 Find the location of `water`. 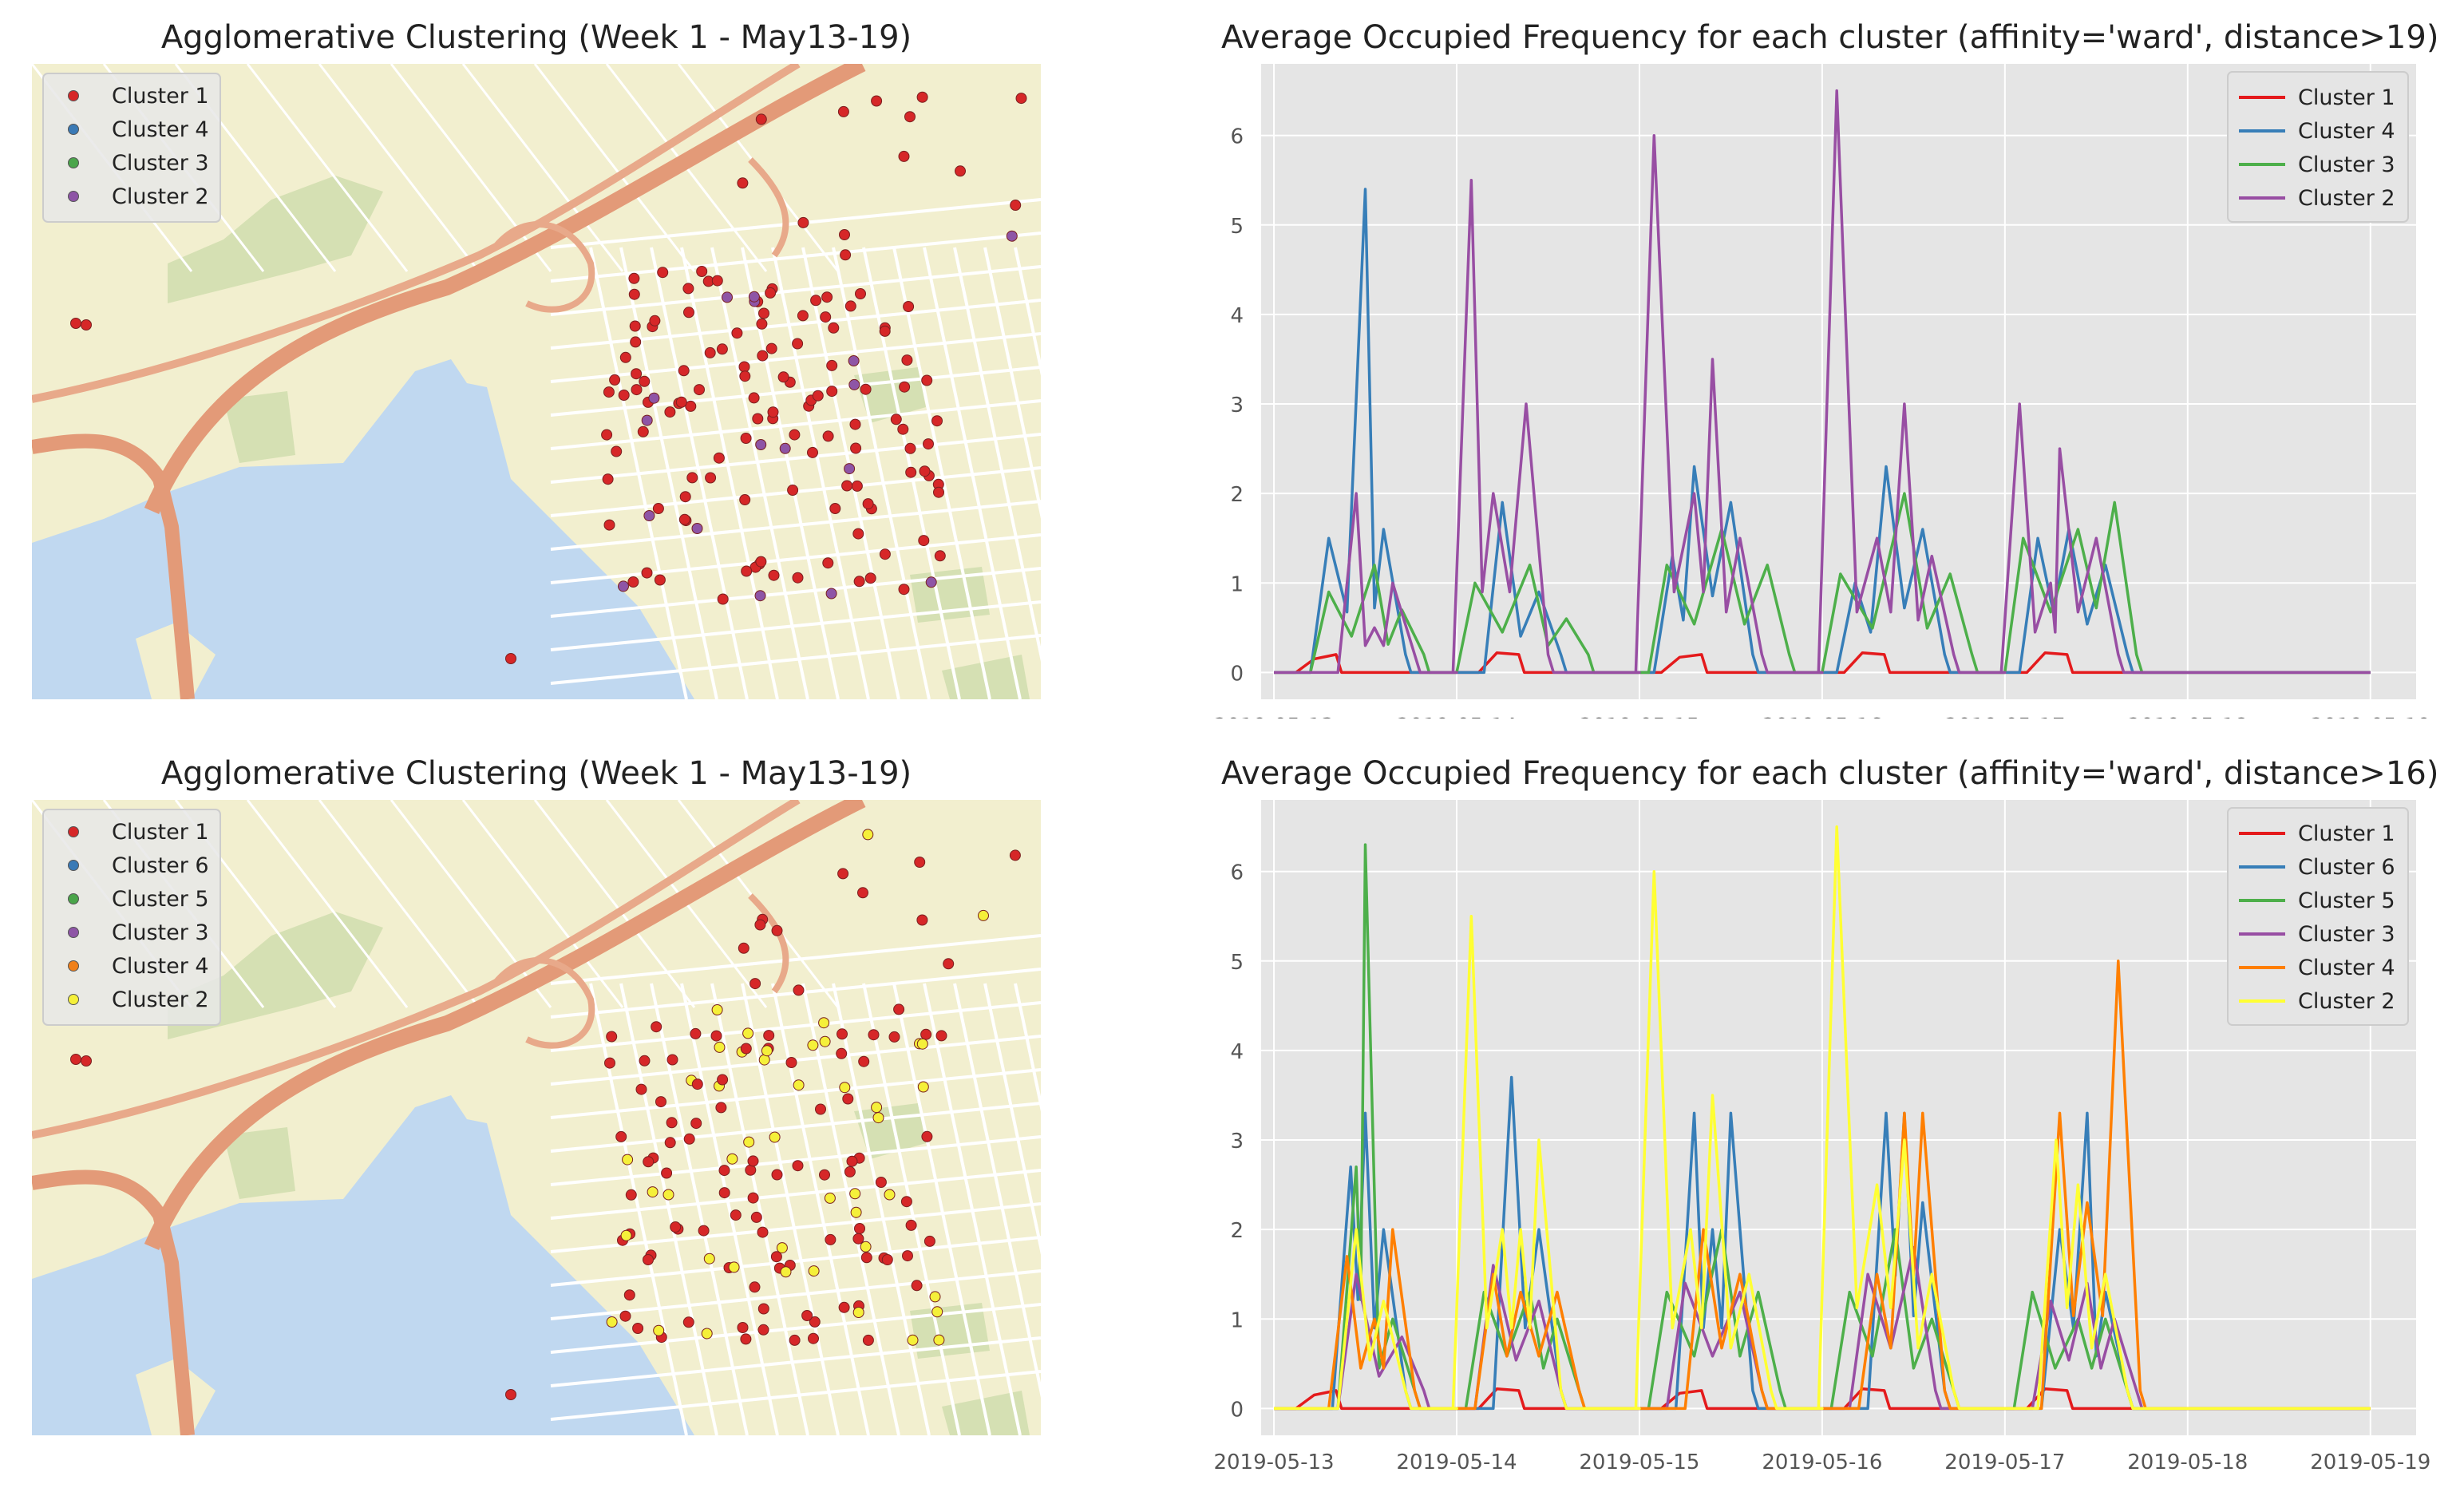

water is located at coordinates (363, 529).